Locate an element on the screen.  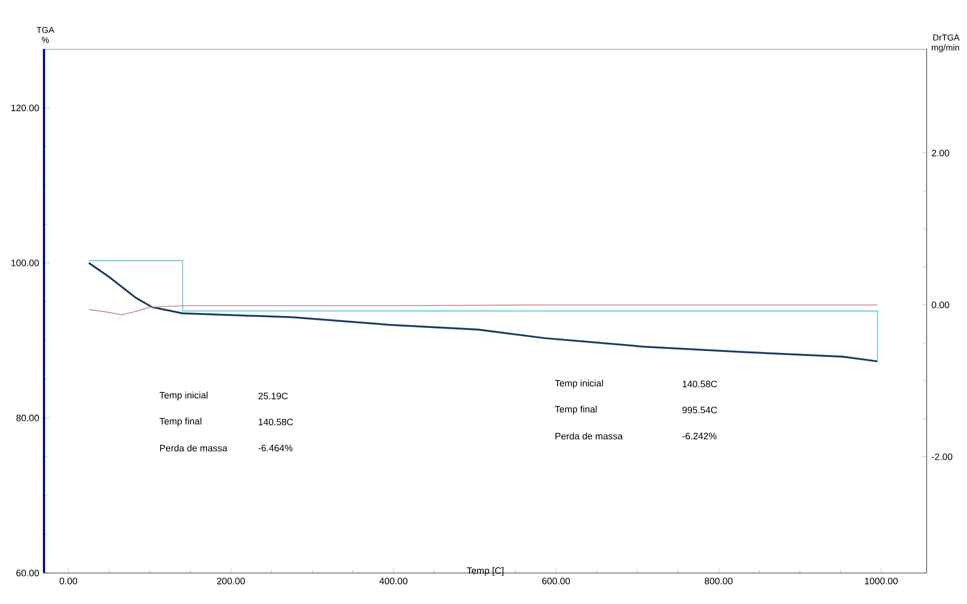
x-tick-label: 800.00 is located at coordinates (718, 581).